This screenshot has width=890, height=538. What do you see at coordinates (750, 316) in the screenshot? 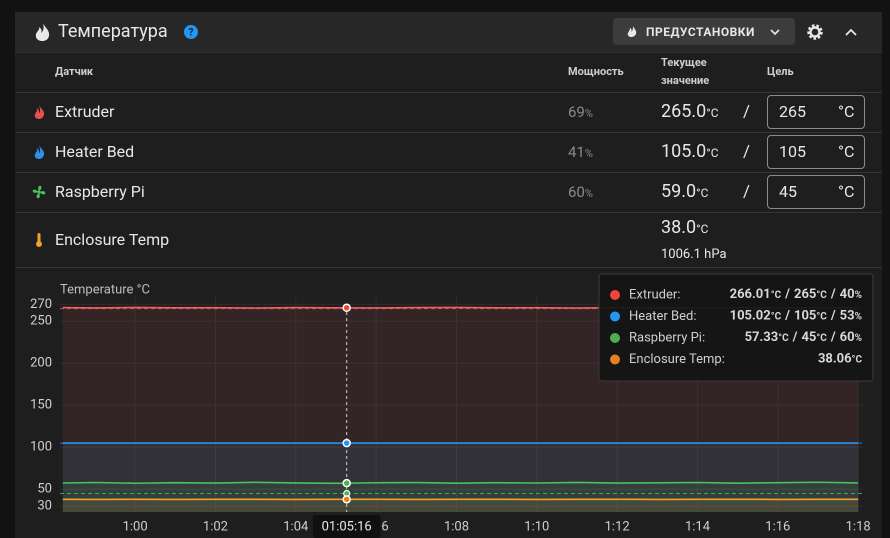
I see `tooltip-actual: 105.02` at bounding box center [750, 316].